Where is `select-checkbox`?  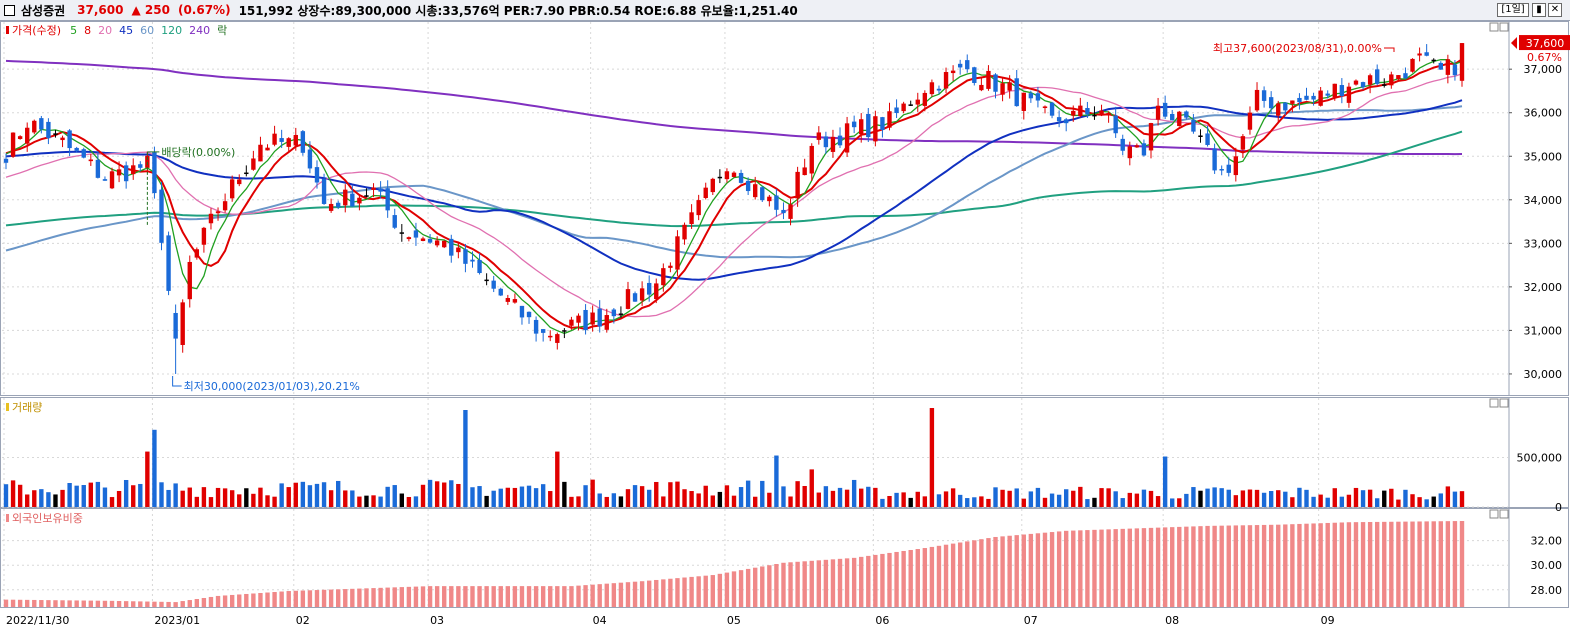
select-checkbox is located at coordinates (9, 10).